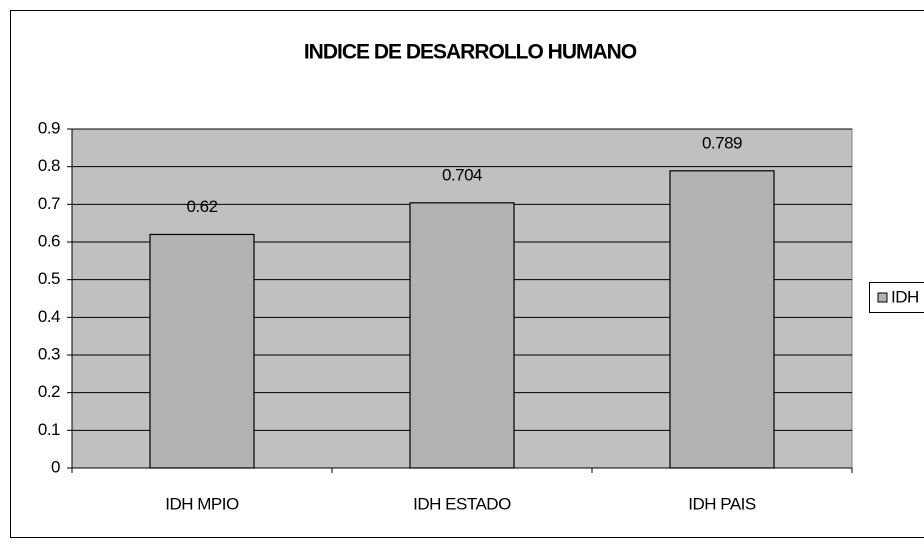 The height and width of the screenshot is (549, 924). Describe the element at coordinates (462, 174) in the screenshot. I see `data-label: 0.704` at that location.